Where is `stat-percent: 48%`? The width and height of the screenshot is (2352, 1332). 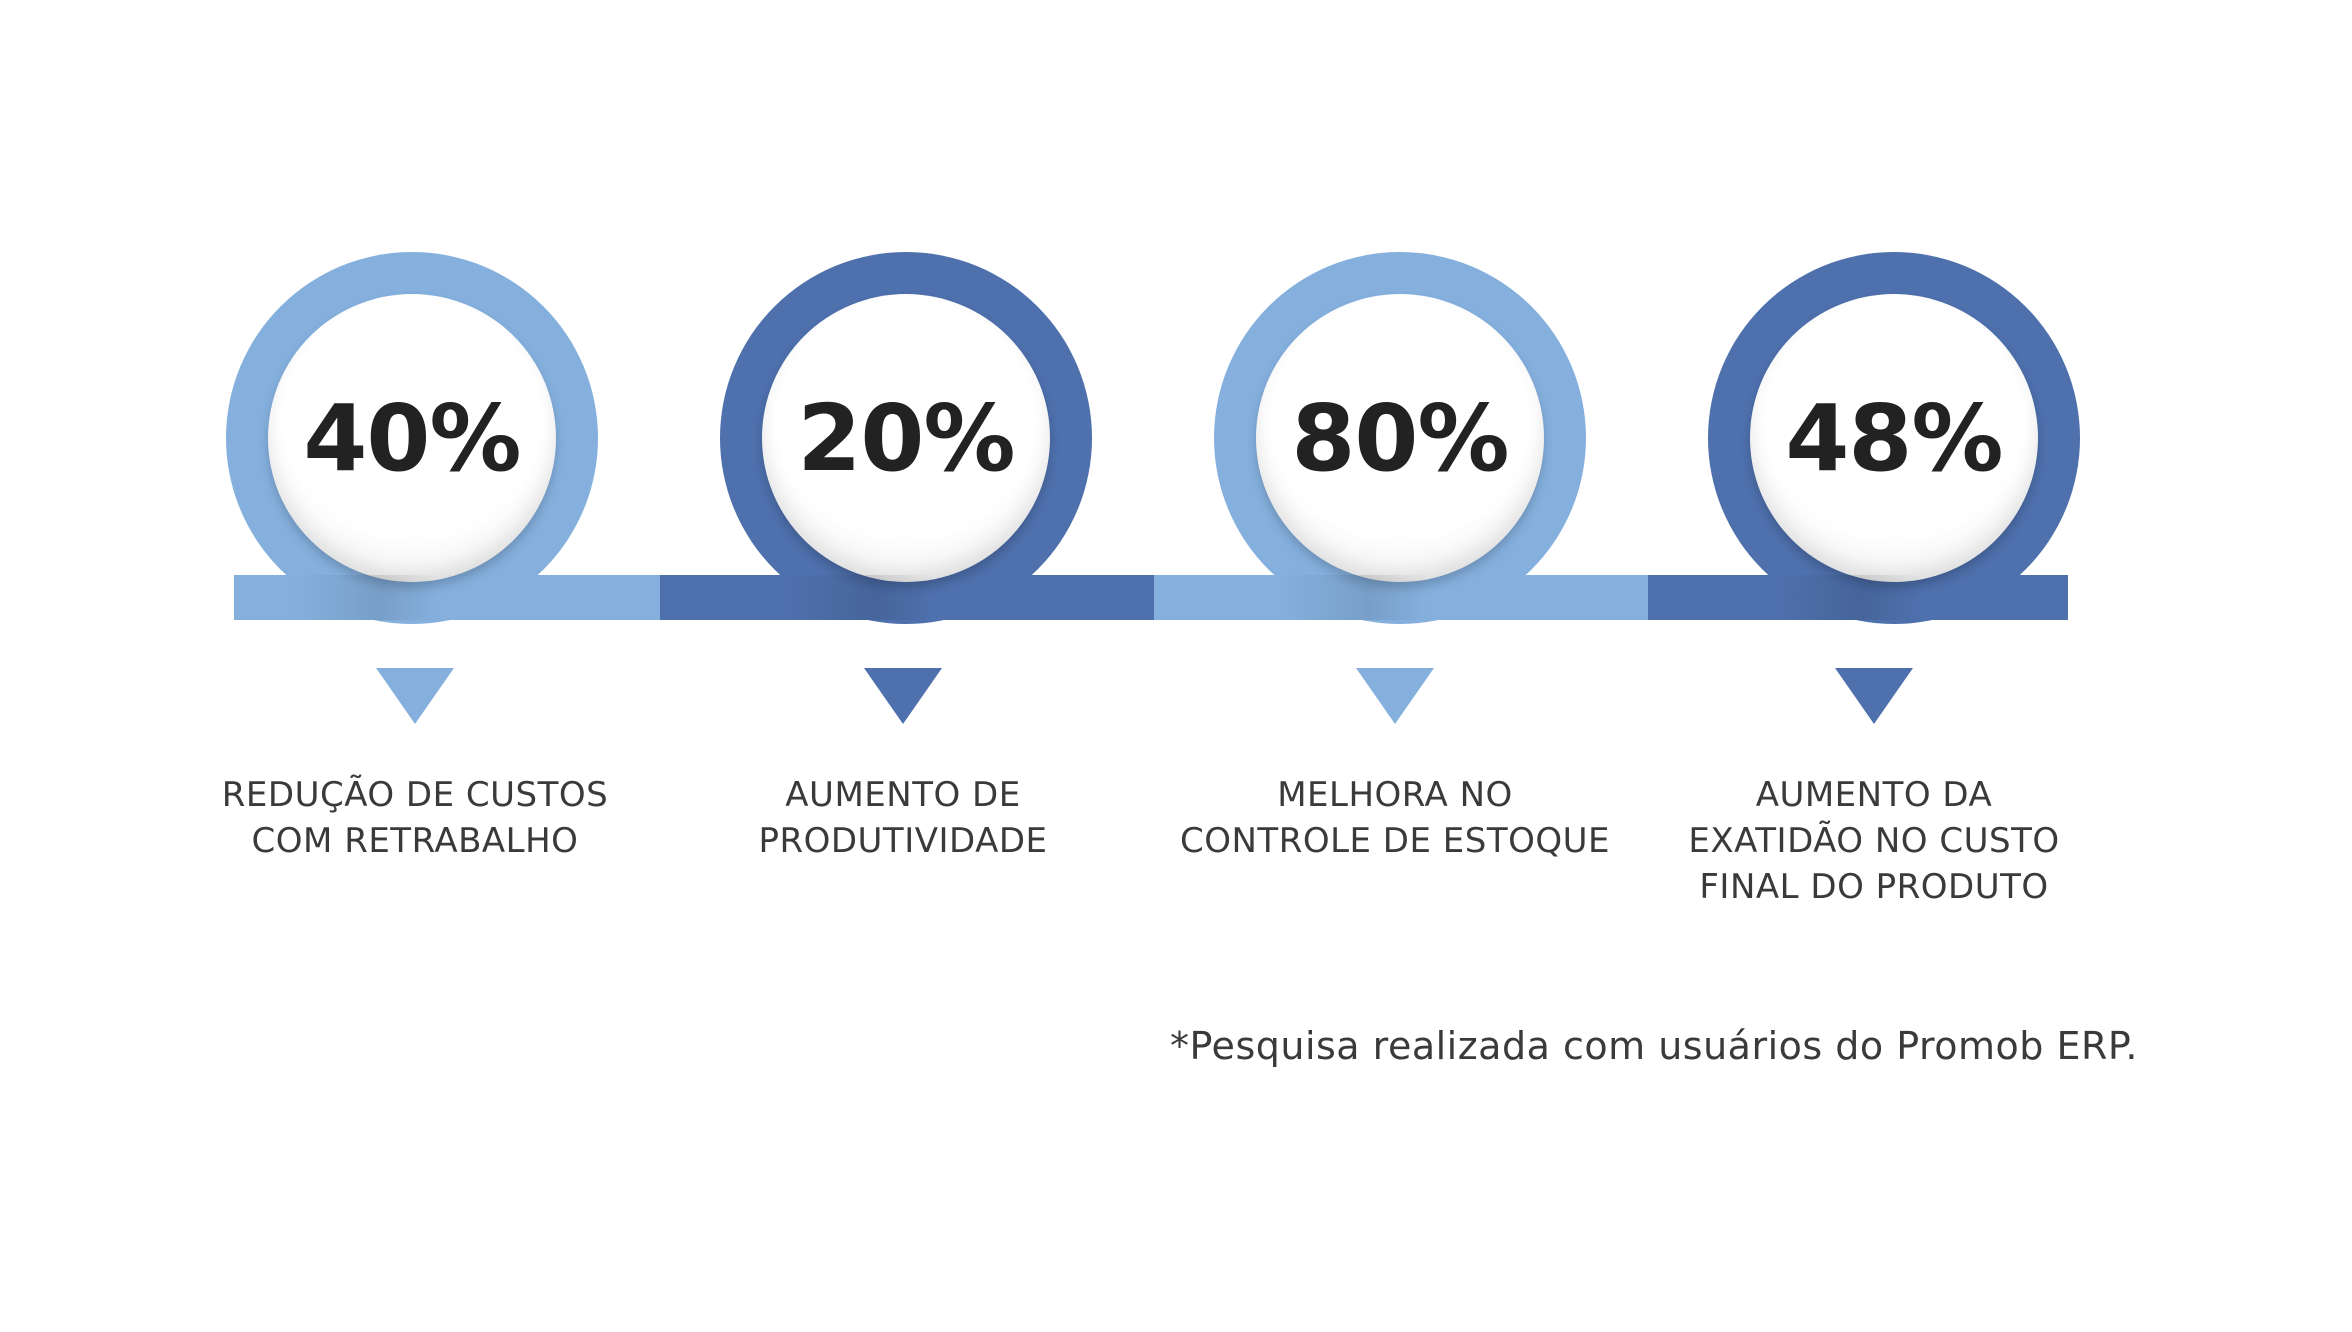
stat-percent: 48% is located at coordinates (1894, 438).